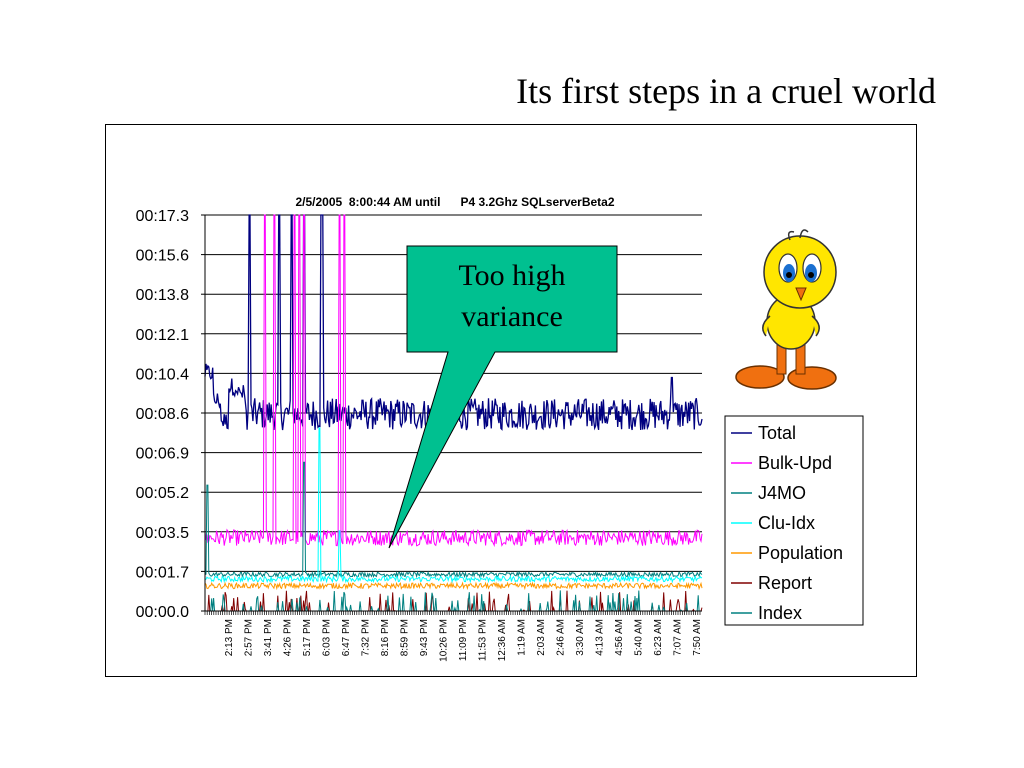  Describe the element at coordinates (463, 640) in the screenshot. I see `x-tick-label: 11:09 PM` at that location.